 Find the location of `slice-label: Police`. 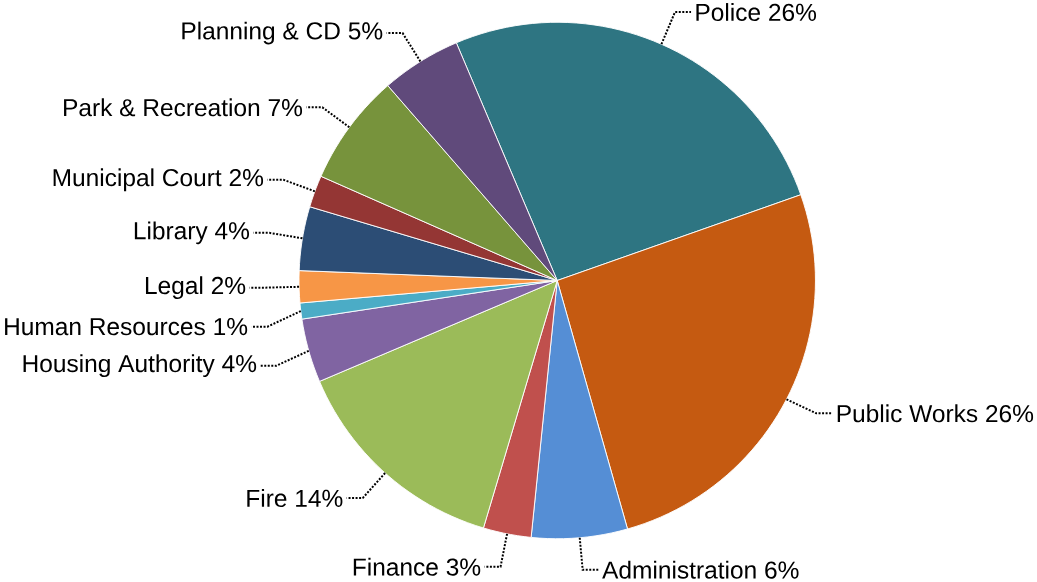

slice-label: Police is located at coordinates (728, 12).